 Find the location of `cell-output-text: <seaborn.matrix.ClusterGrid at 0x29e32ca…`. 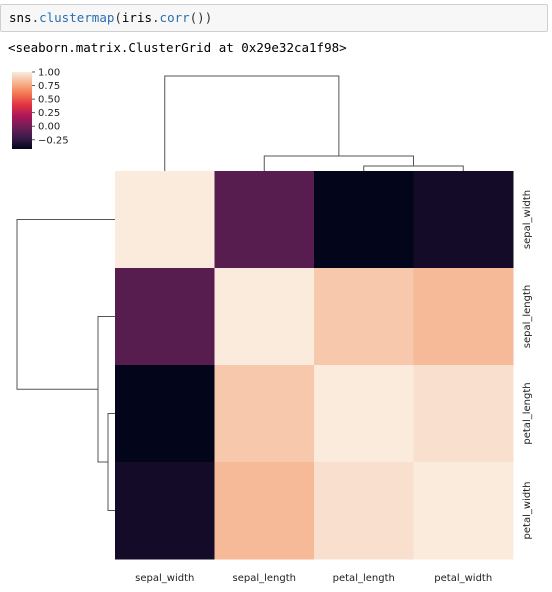

cell-output-text: <seaborn.matrix.ClusterGrid at 0x29e32ca… is located at coordinates (177, 47).